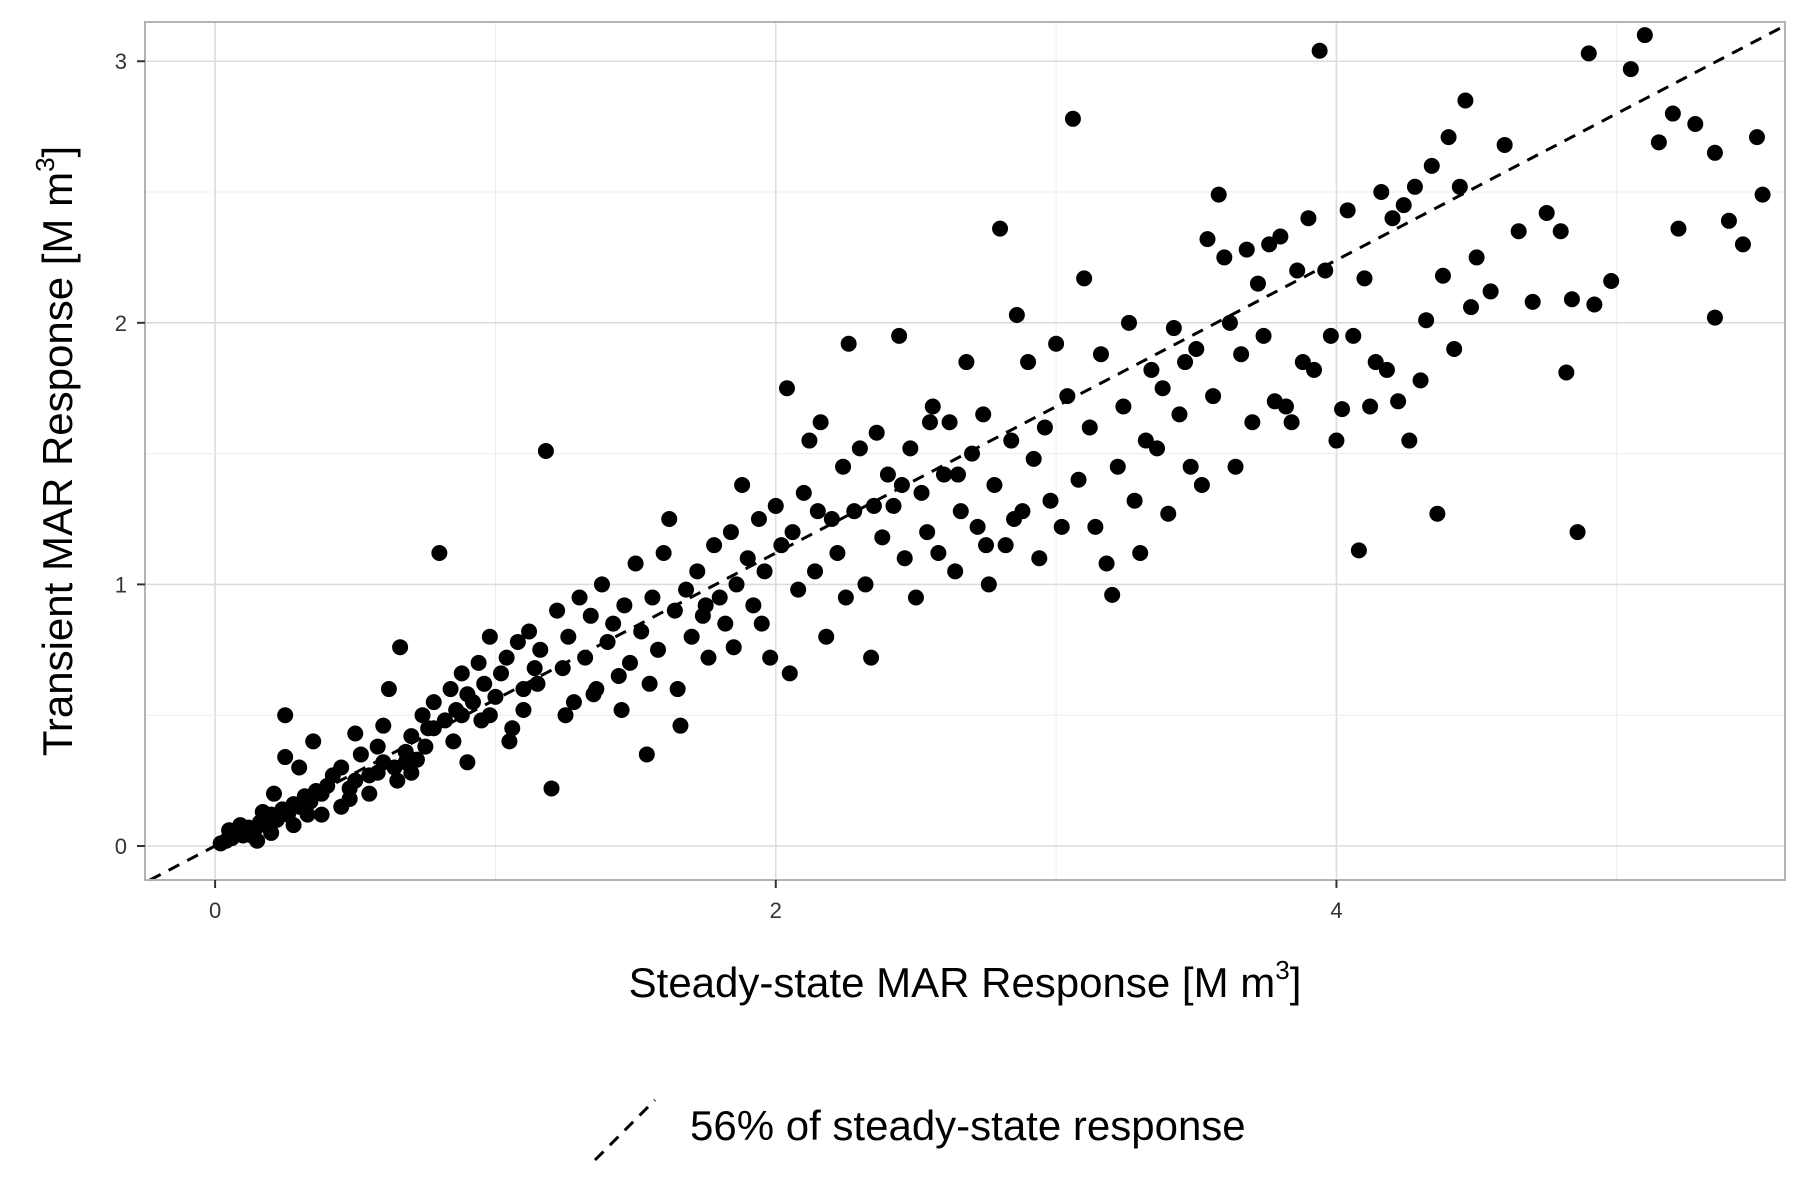 This screenshot has width=1800, height=1200. What do you see at coordinates (121, 323) in the screenshot?
I see `y-tick-label: 2` at bounding box center [121, 323].